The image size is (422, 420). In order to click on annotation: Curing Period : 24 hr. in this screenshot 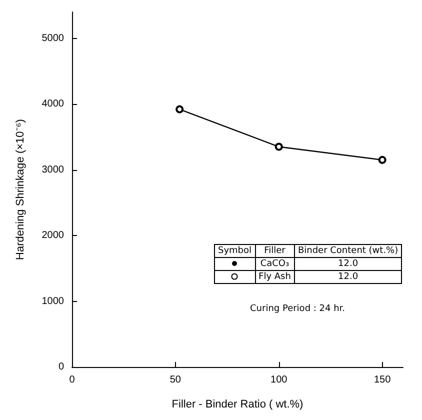, I will do `click(298, 309)`.